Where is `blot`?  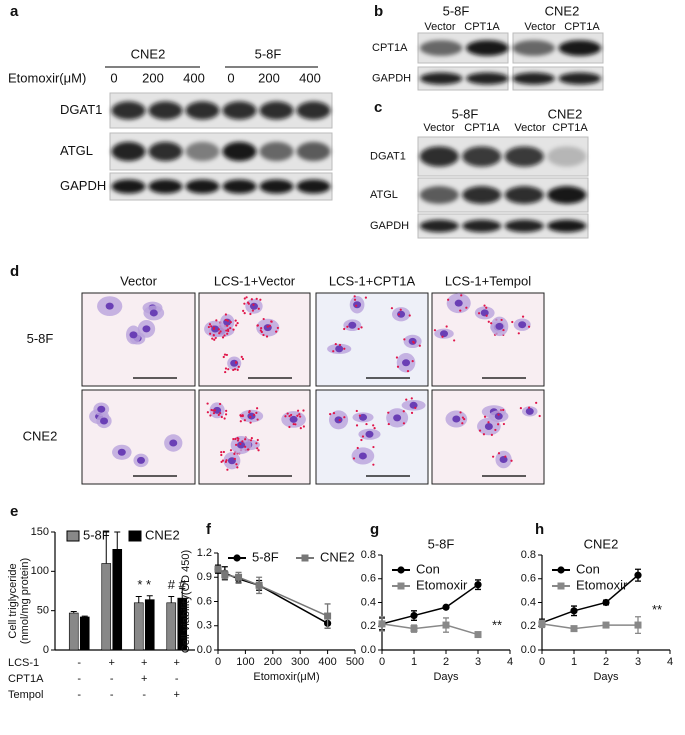 blot is located at coordinates (503, 195).